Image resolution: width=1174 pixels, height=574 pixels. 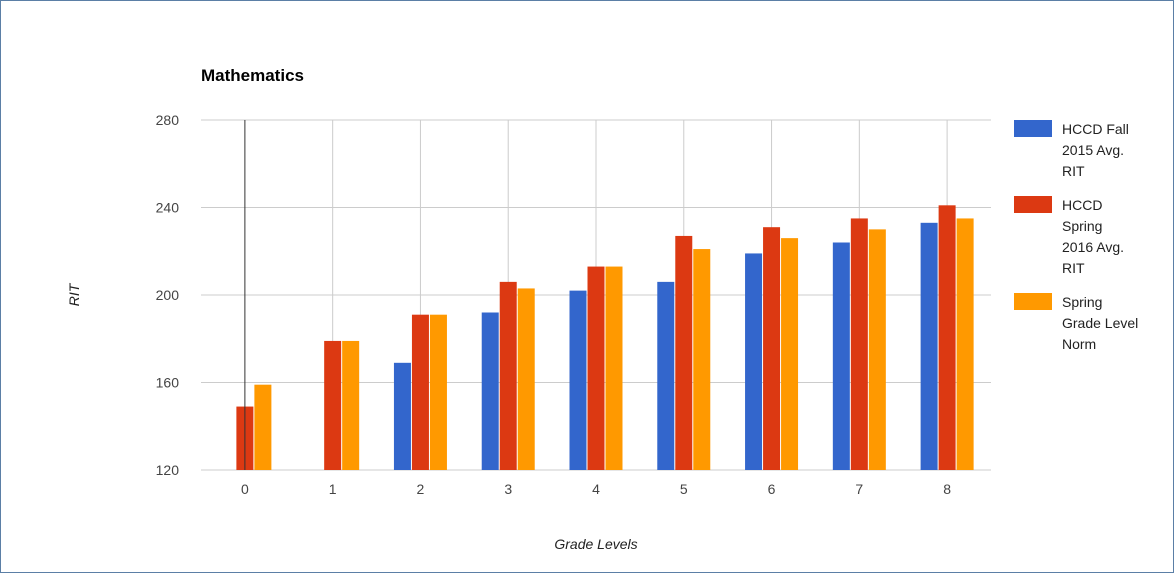 What do you see at coordinates (1095, 129) in the screenshot?
I see `legend-label-line: HCCD Fall` at bounding box center [1095, 129].